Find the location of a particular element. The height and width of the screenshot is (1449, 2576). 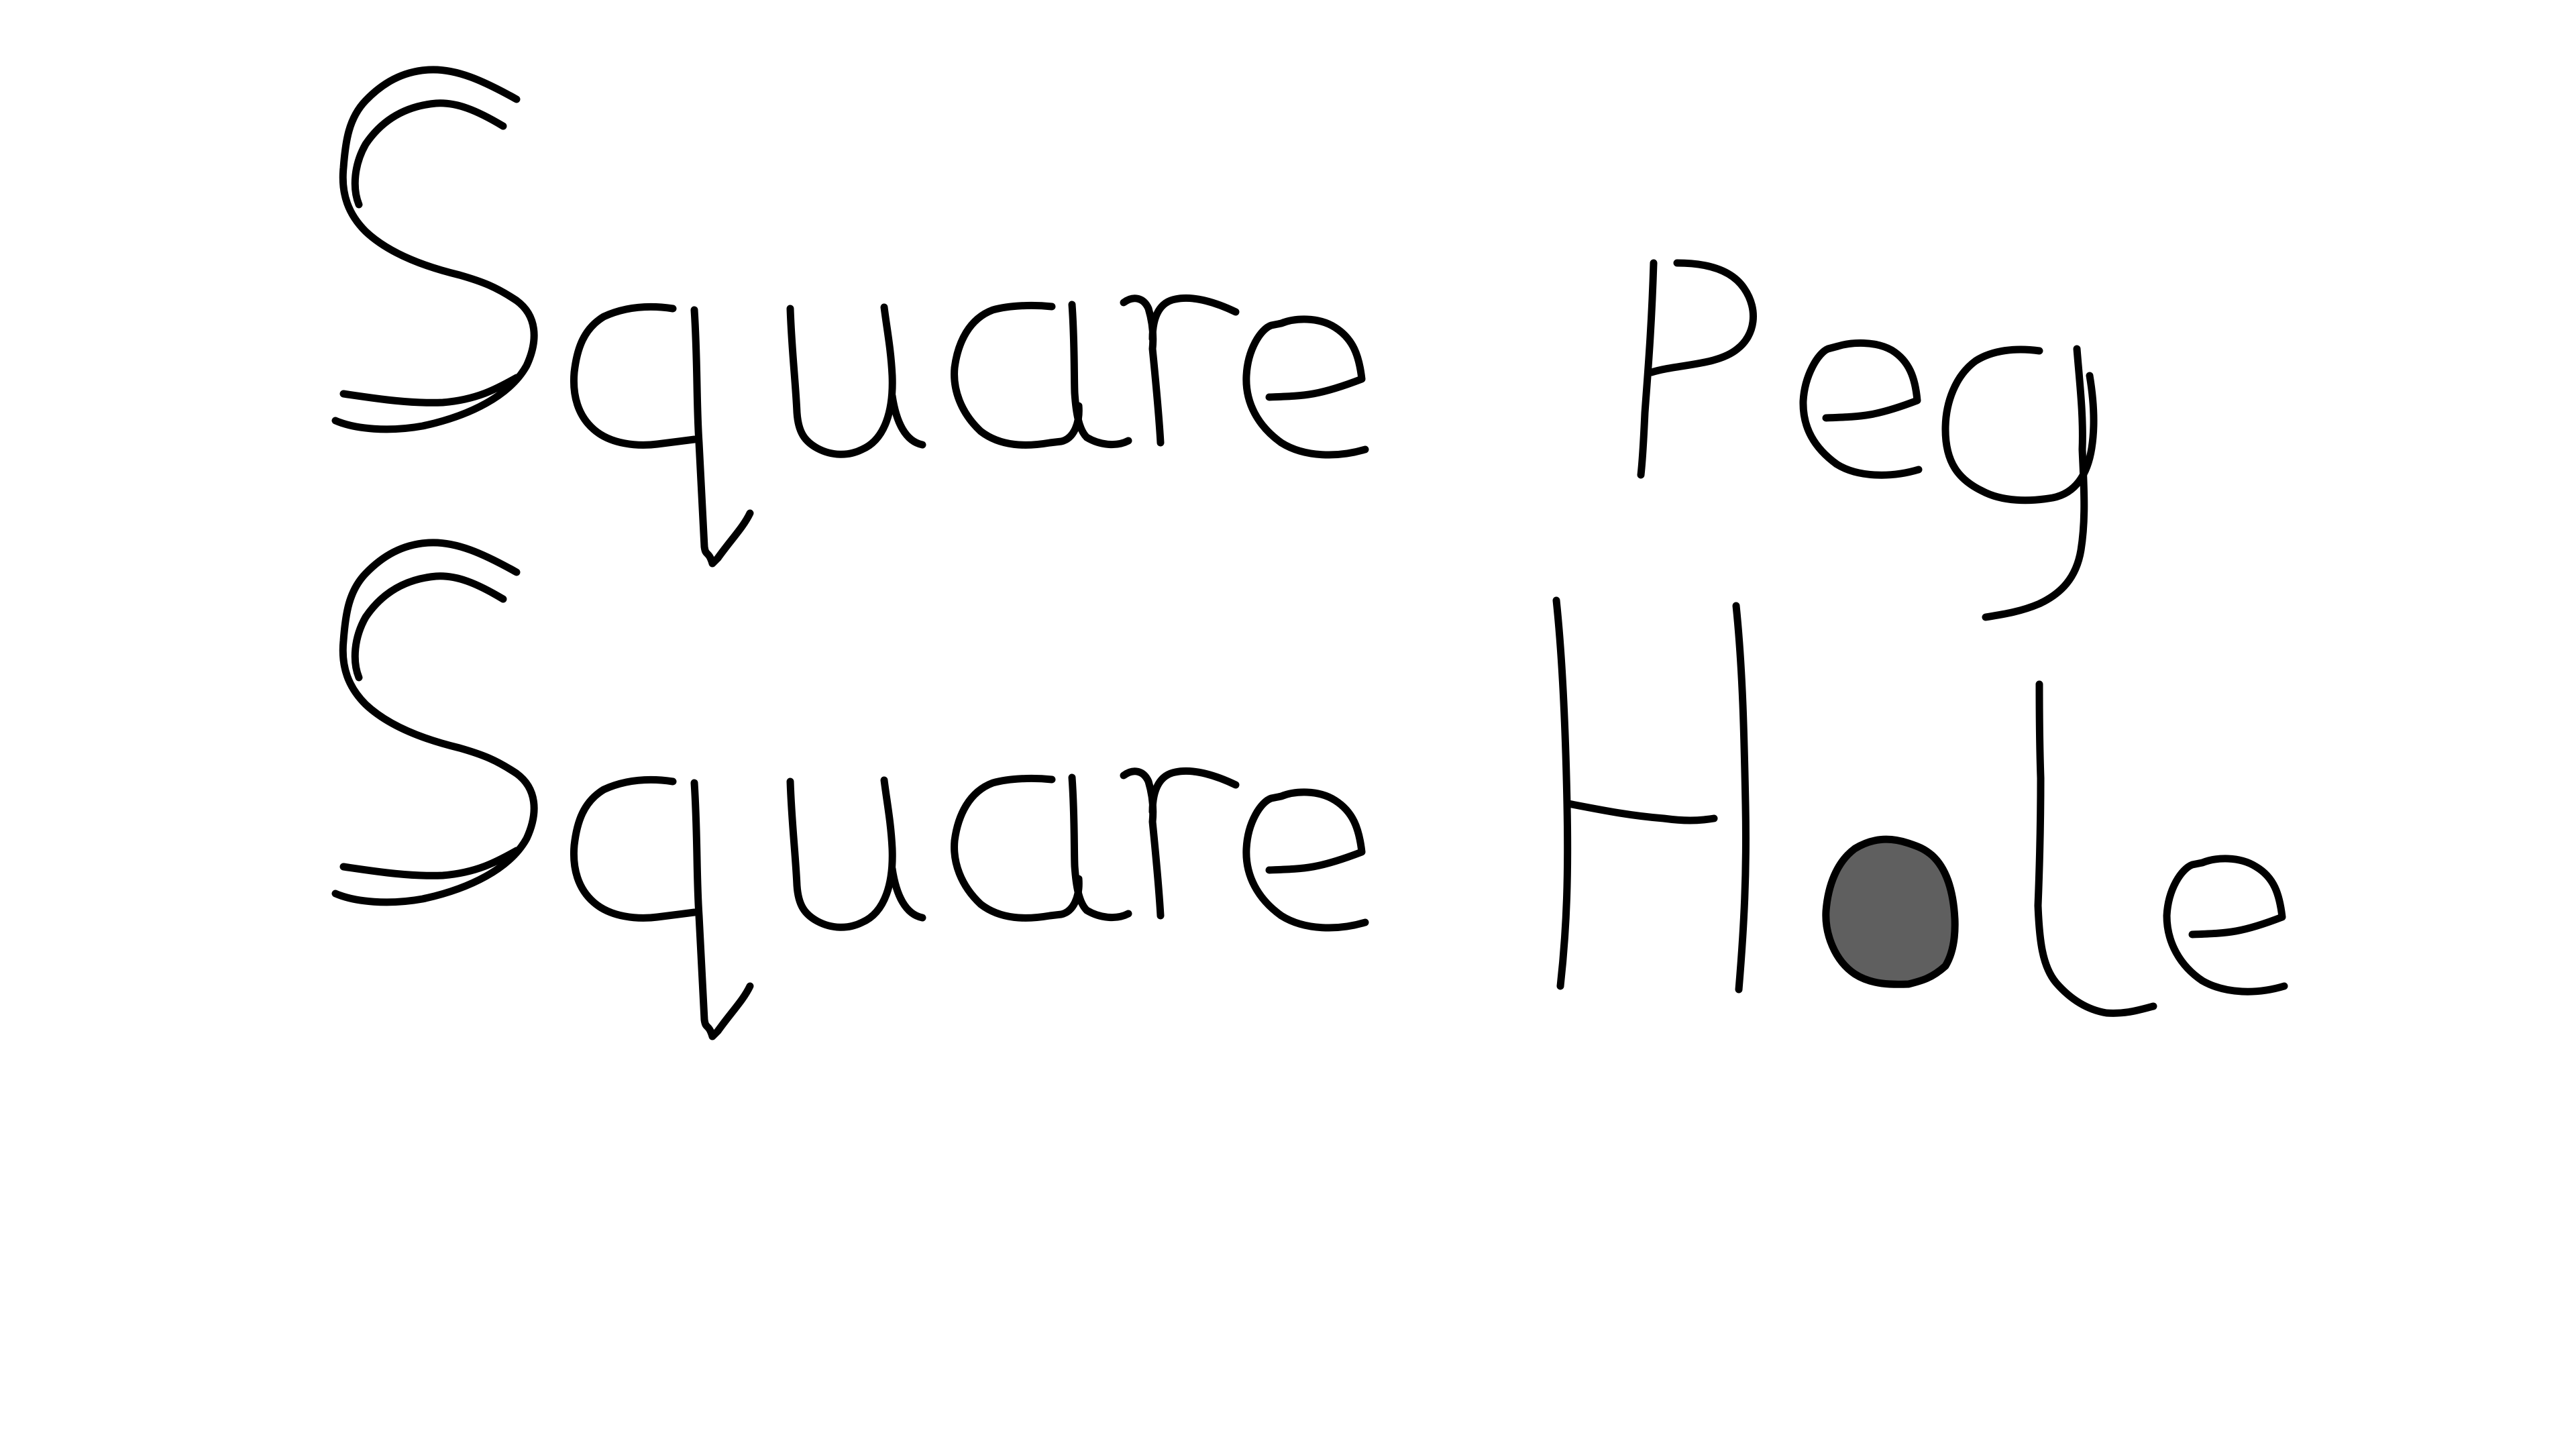

letter-h-crossbar is located at coordinates (1641, 812).